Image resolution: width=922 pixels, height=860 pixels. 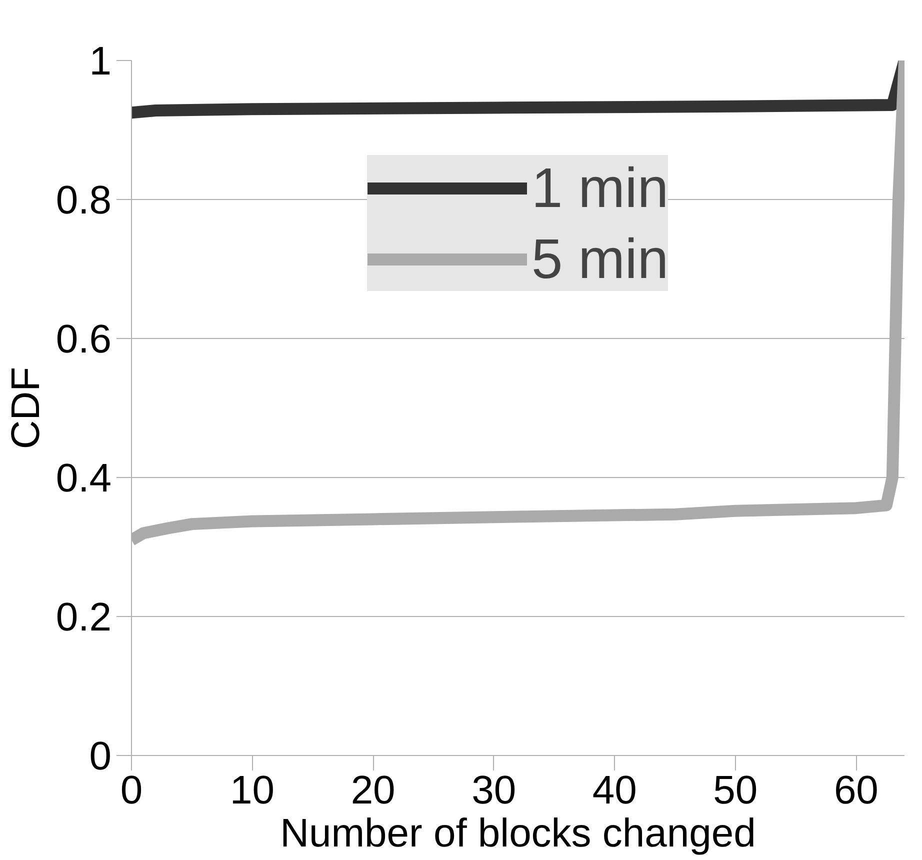 What do you see at coordinates (600, 187) in the screenshot?
I see `legend-label: 1 min` at bounding box center [600, 187].